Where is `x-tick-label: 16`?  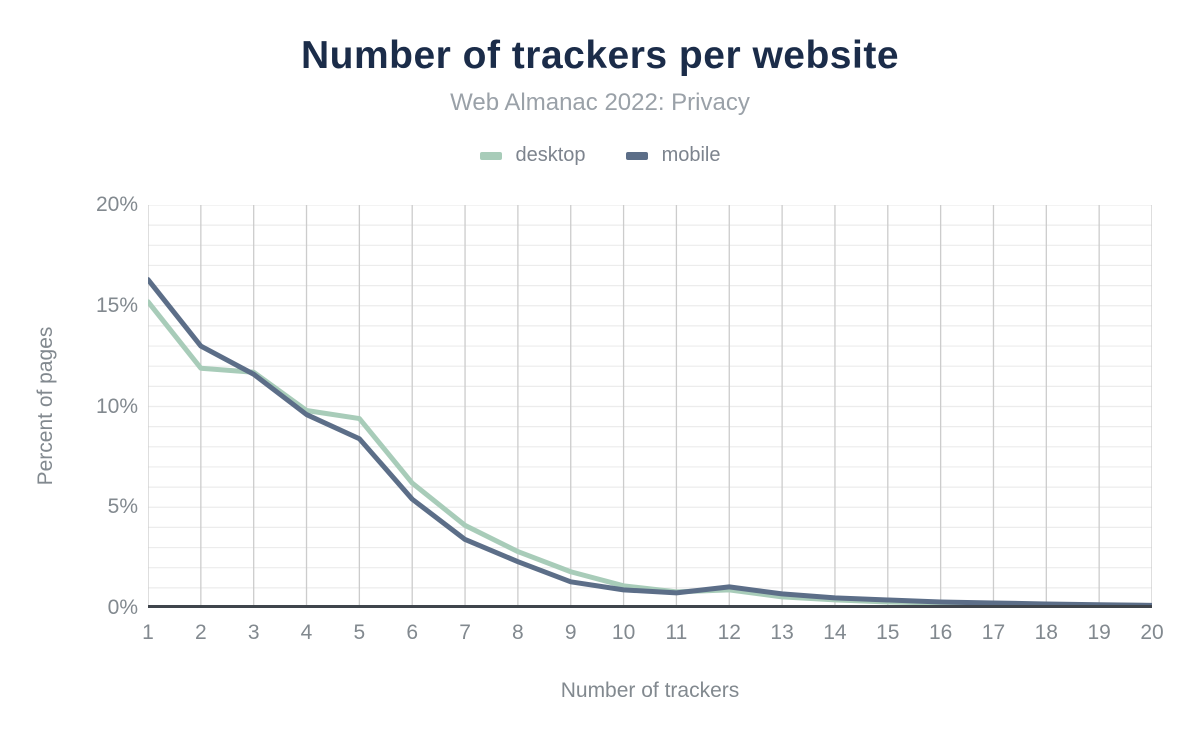
x-tick-label: 16 is located at coordinates (940, 632).